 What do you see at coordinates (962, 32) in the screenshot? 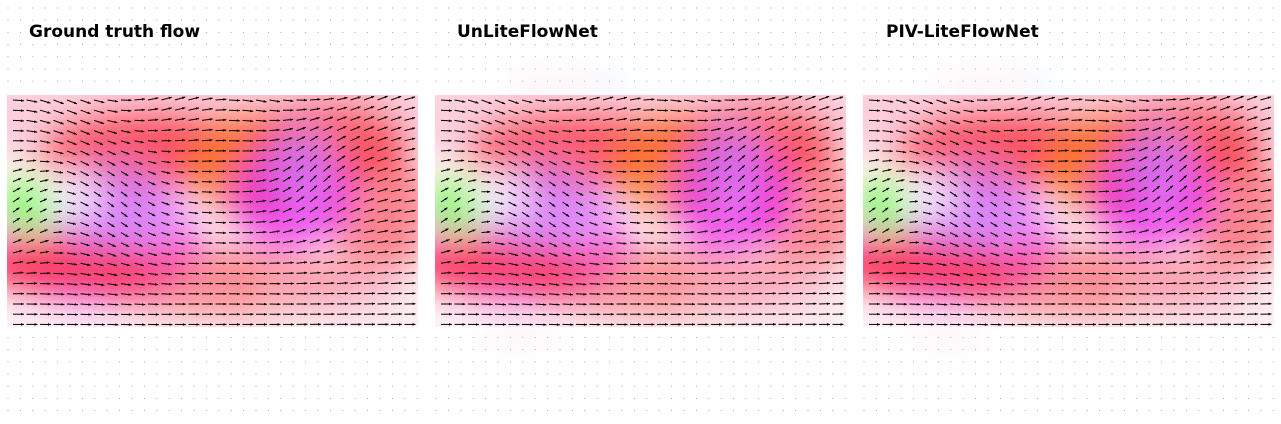
I see `panel-title-piv-liteflownet: PIV-LiteFlowNet` at bounding box center [962, 32].